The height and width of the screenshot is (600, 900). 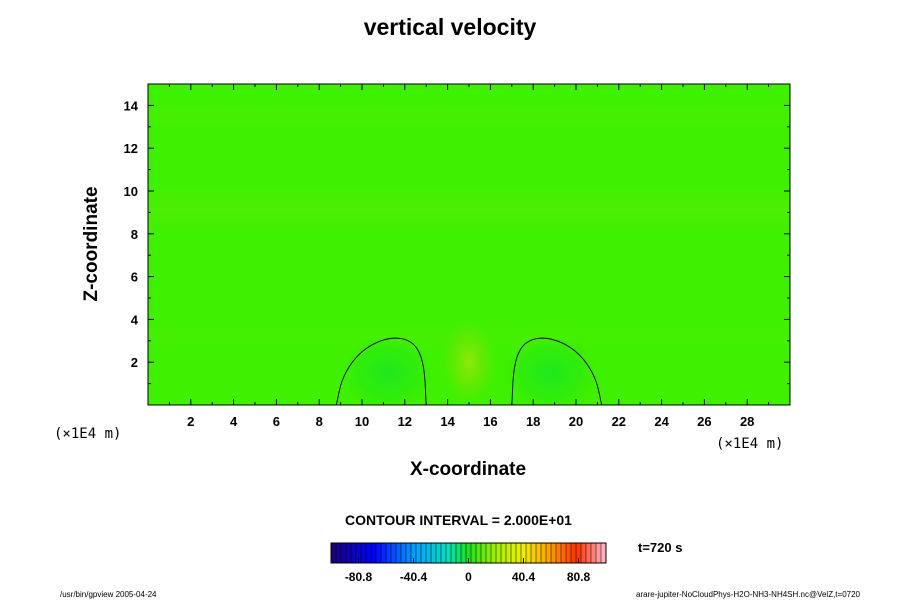 I want to click on x-tick-label: 14, so click(x=447, y=421).